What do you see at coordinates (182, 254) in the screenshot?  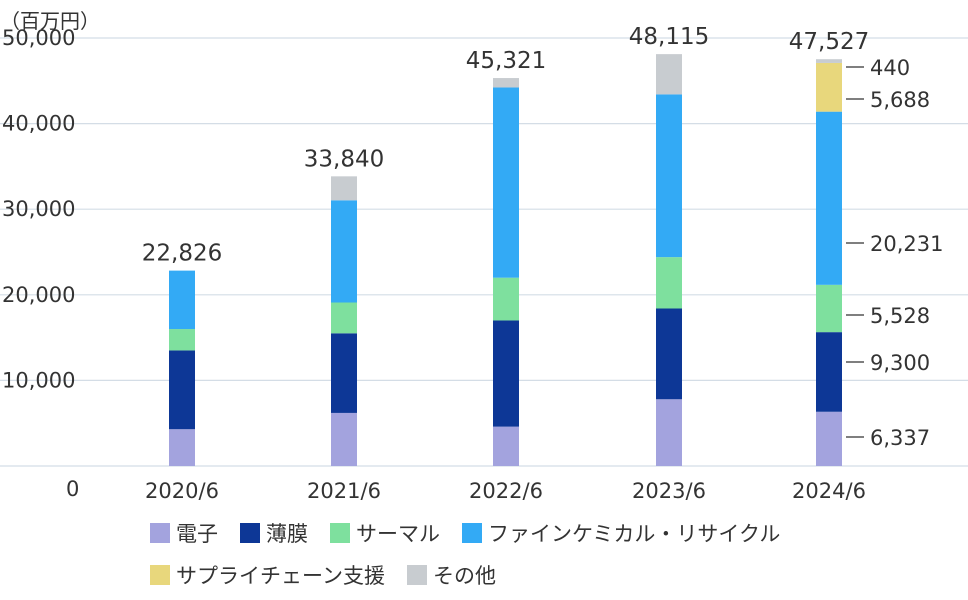 I see `total-label: 22,826` at bounding box center [182, 254].